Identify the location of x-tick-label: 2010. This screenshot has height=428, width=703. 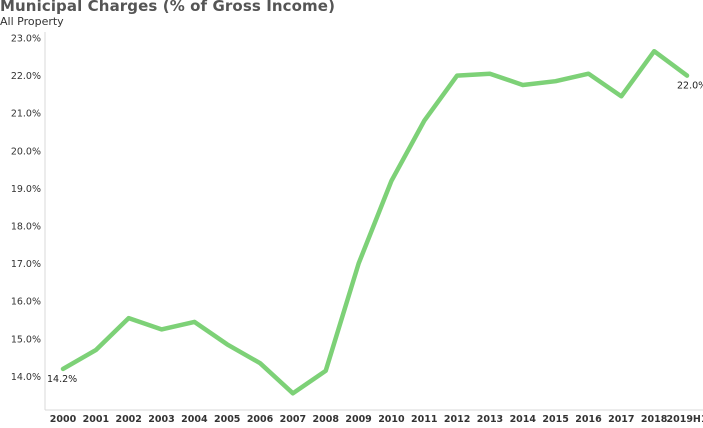
(391, 419).